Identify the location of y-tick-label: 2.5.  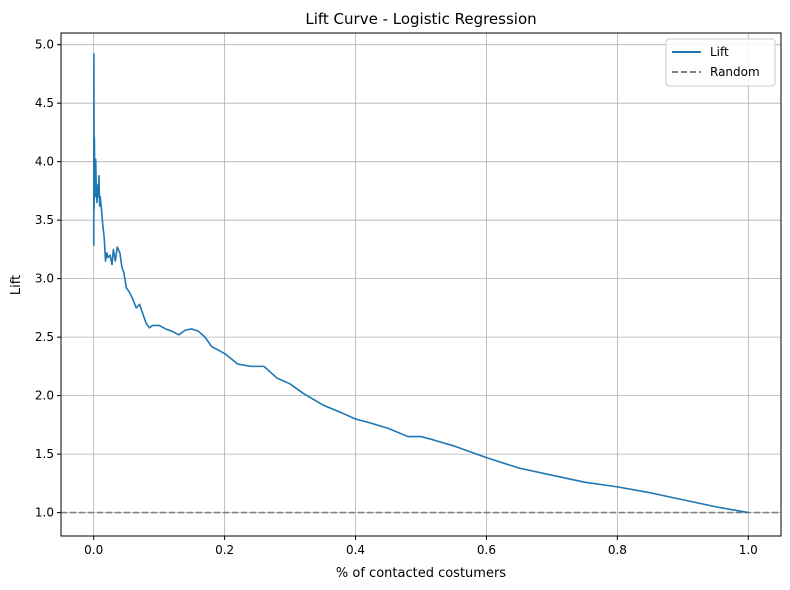
(44, 337).